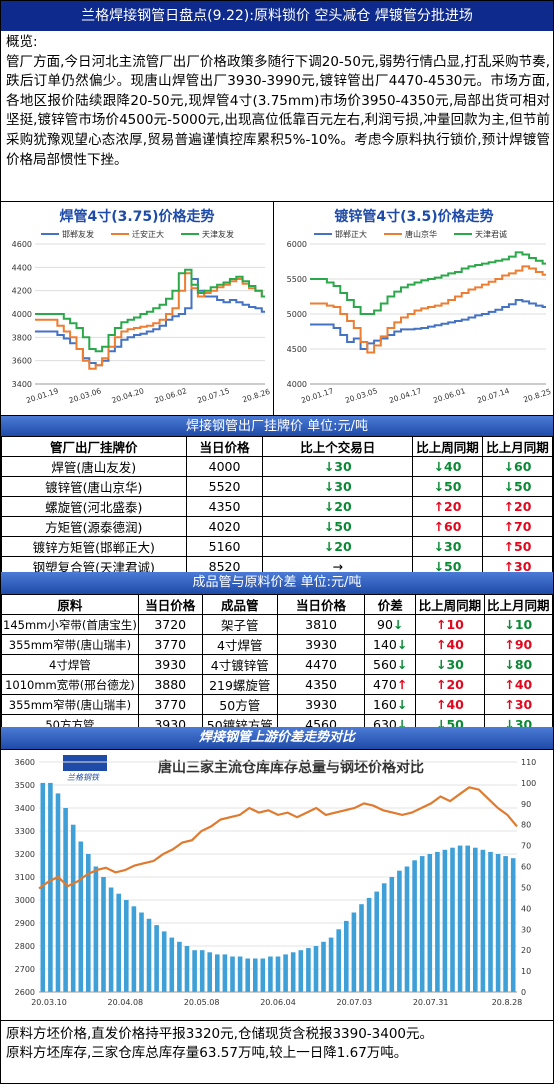  I want to click on y-left-tick-label: 3400, so click(25, 808).